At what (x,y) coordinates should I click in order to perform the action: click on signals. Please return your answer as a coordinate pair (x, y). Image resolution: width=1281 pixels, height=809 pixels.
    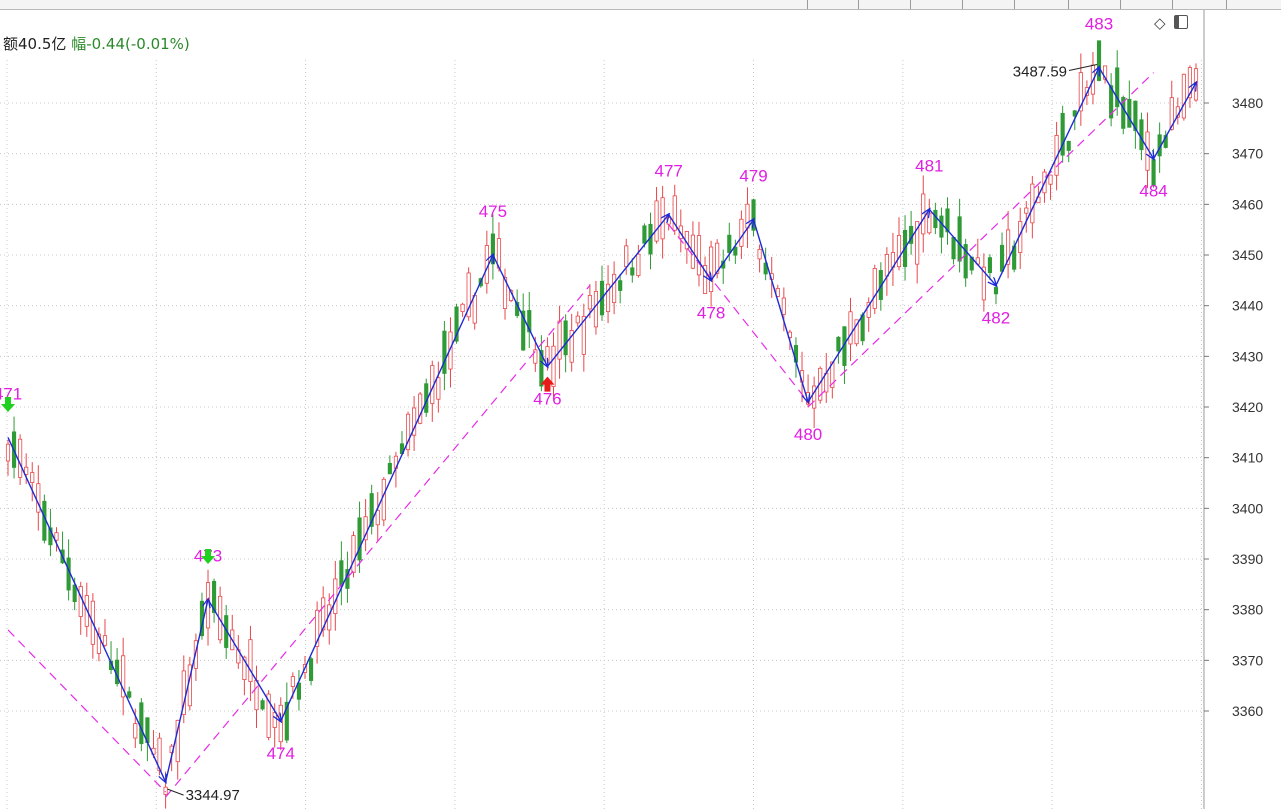
    Looking at the image, I should click on (278, 470).